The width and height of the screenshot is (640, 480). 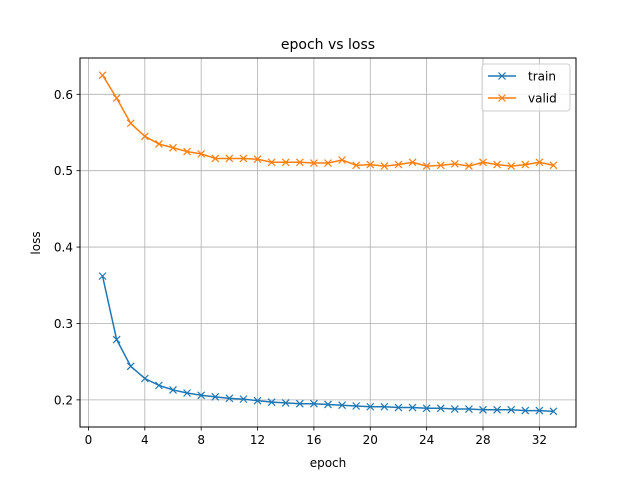 What do you see at coordinates (522, 99) in the screenshot?
I see `legend-item-valid: valid` at bounding box center [522, 99].